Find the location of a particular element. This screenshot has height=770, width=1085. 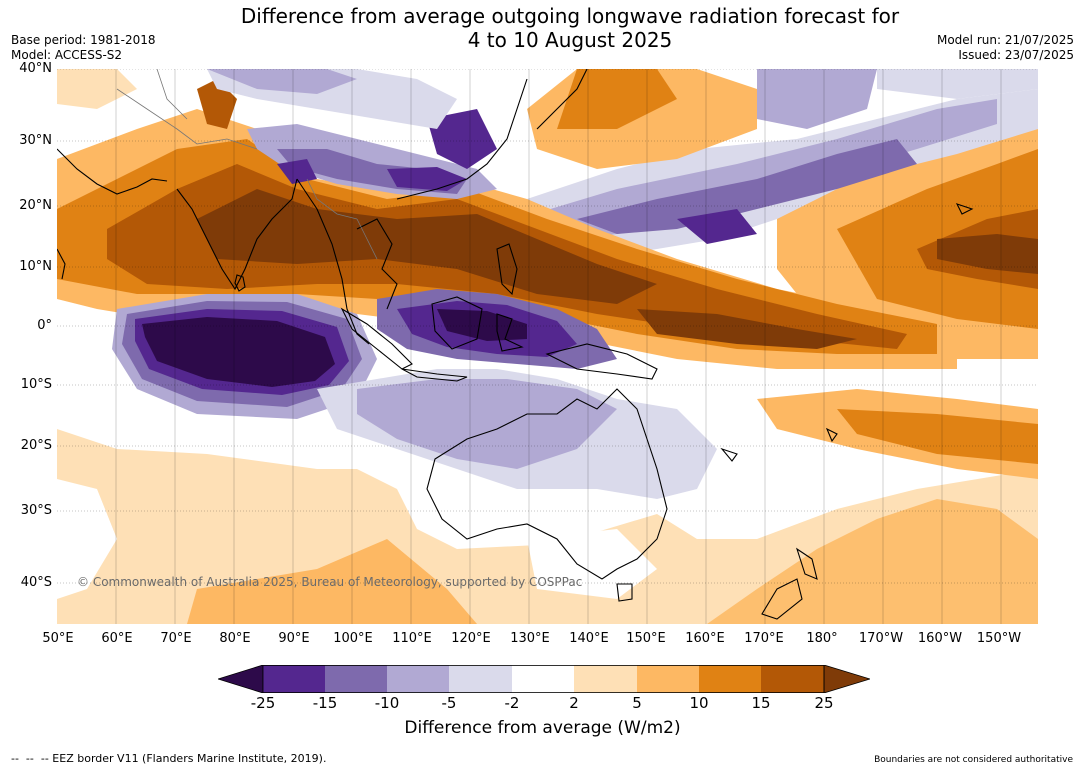

china-coastline is located at coordinates (462, 139).